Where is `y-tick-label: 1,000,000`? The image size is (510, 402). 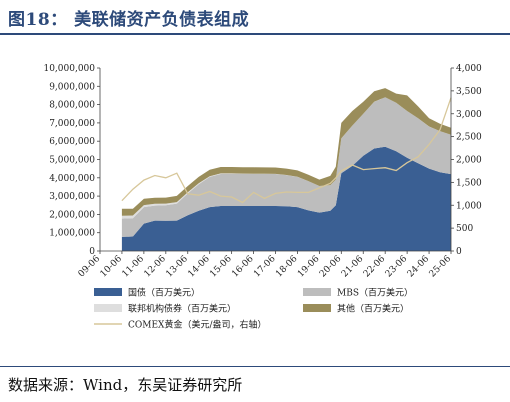 y-tick-label: 1,000,000 is located at coordinates (72, 234).